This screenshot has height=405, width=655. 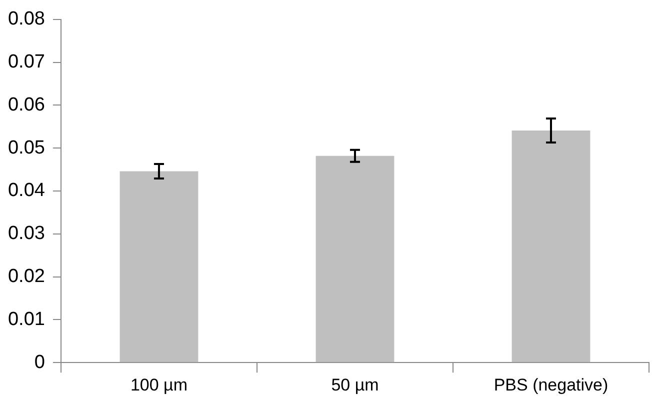 I want to click on y-tick-label: 0.03, so click(x=26, y=233).